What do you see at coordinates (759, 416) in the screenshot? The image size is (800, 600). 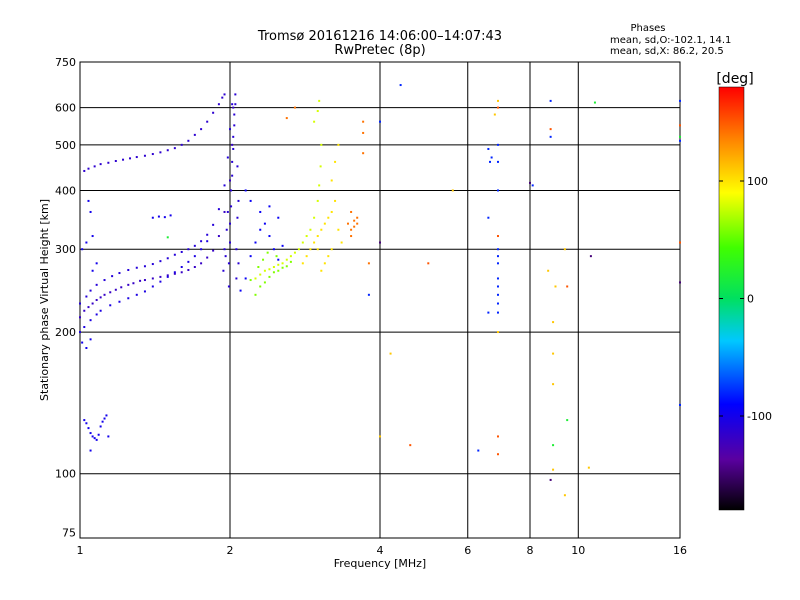 I see `colorbar-tick-label: -100` at bounding box center [759, 416].